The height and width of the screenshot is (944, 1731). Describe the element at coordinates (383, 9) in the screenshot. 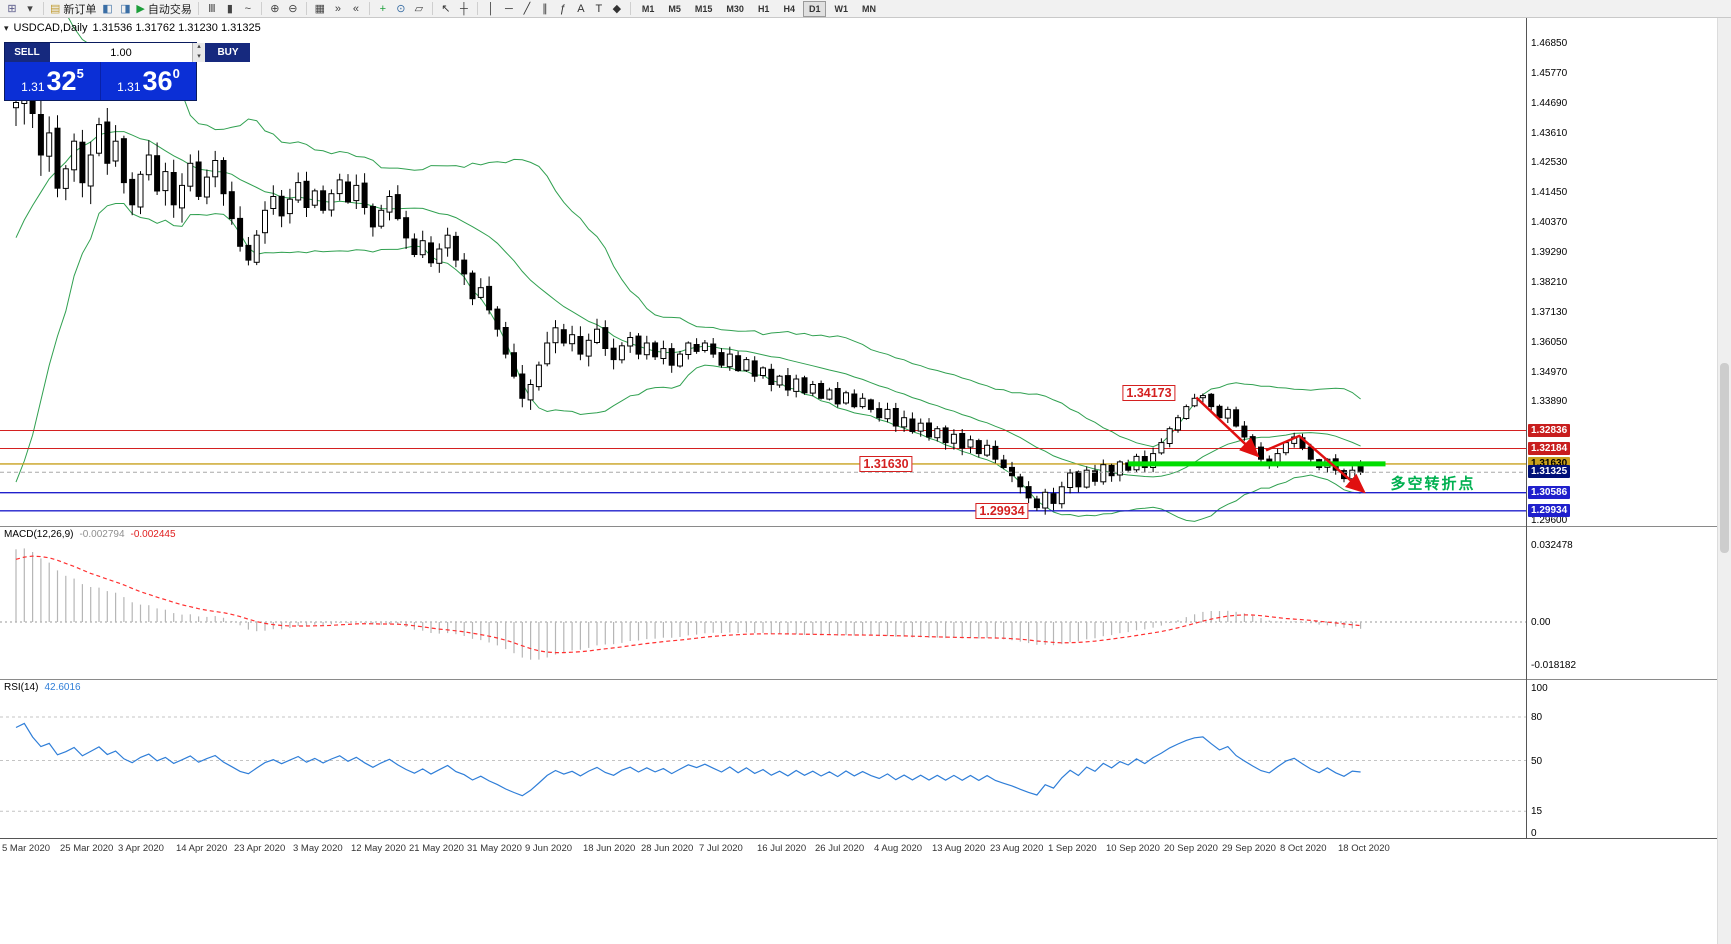

I see `indicators-button: +` at that location.